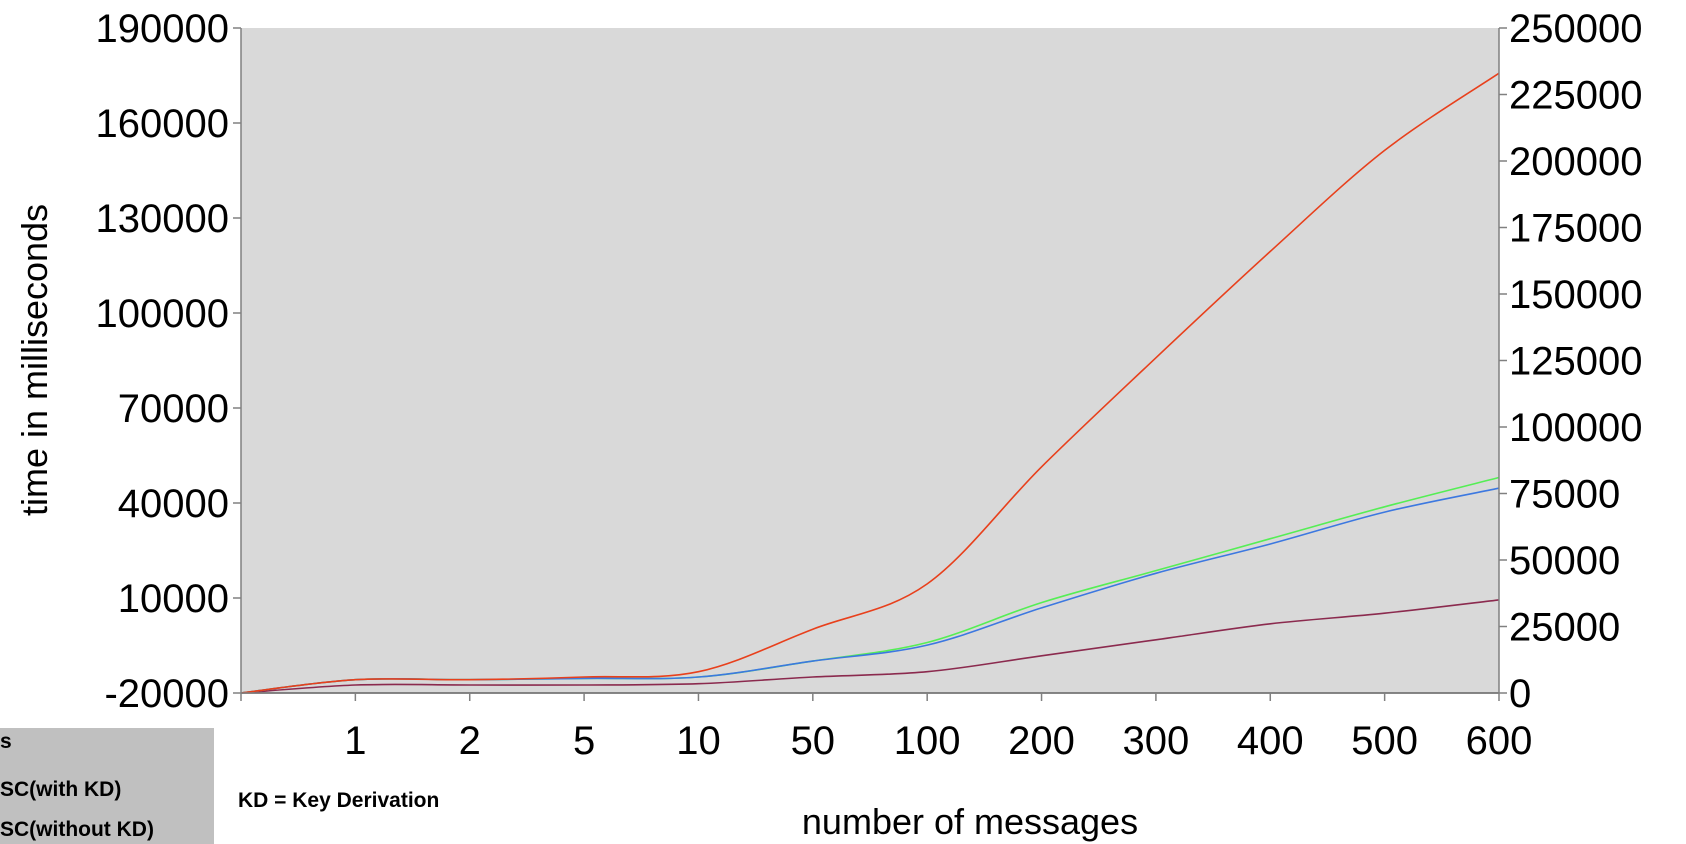 The image size is (1686, 844). Describe the element at coordinates (1564, 495) in the screenshot. I see `y2-tick-label: 75000` at that location.